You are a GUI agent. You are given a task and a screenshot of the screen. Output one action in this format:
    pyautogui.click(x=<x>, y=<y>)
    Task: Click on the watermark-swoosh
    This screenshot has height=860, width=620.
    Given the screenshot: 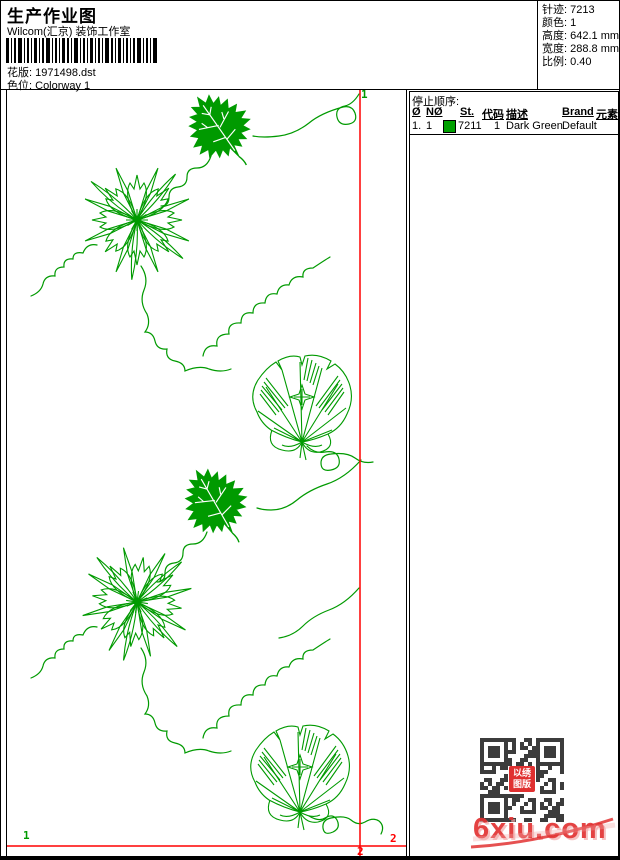 What is the action you would take?
    pyautogui.click(x=543, y=833)
    